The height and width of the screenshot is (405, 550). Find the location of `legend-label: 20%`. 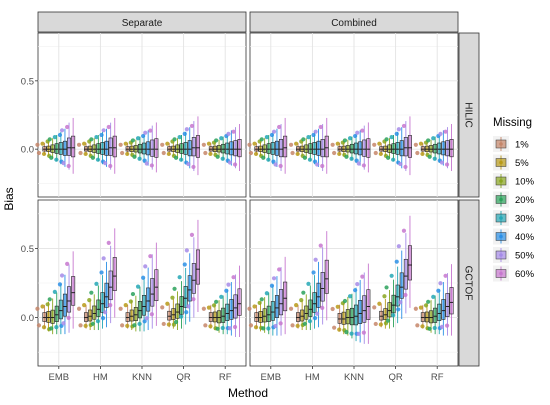

legend-label: 20% is located at coordinates (525, 200).